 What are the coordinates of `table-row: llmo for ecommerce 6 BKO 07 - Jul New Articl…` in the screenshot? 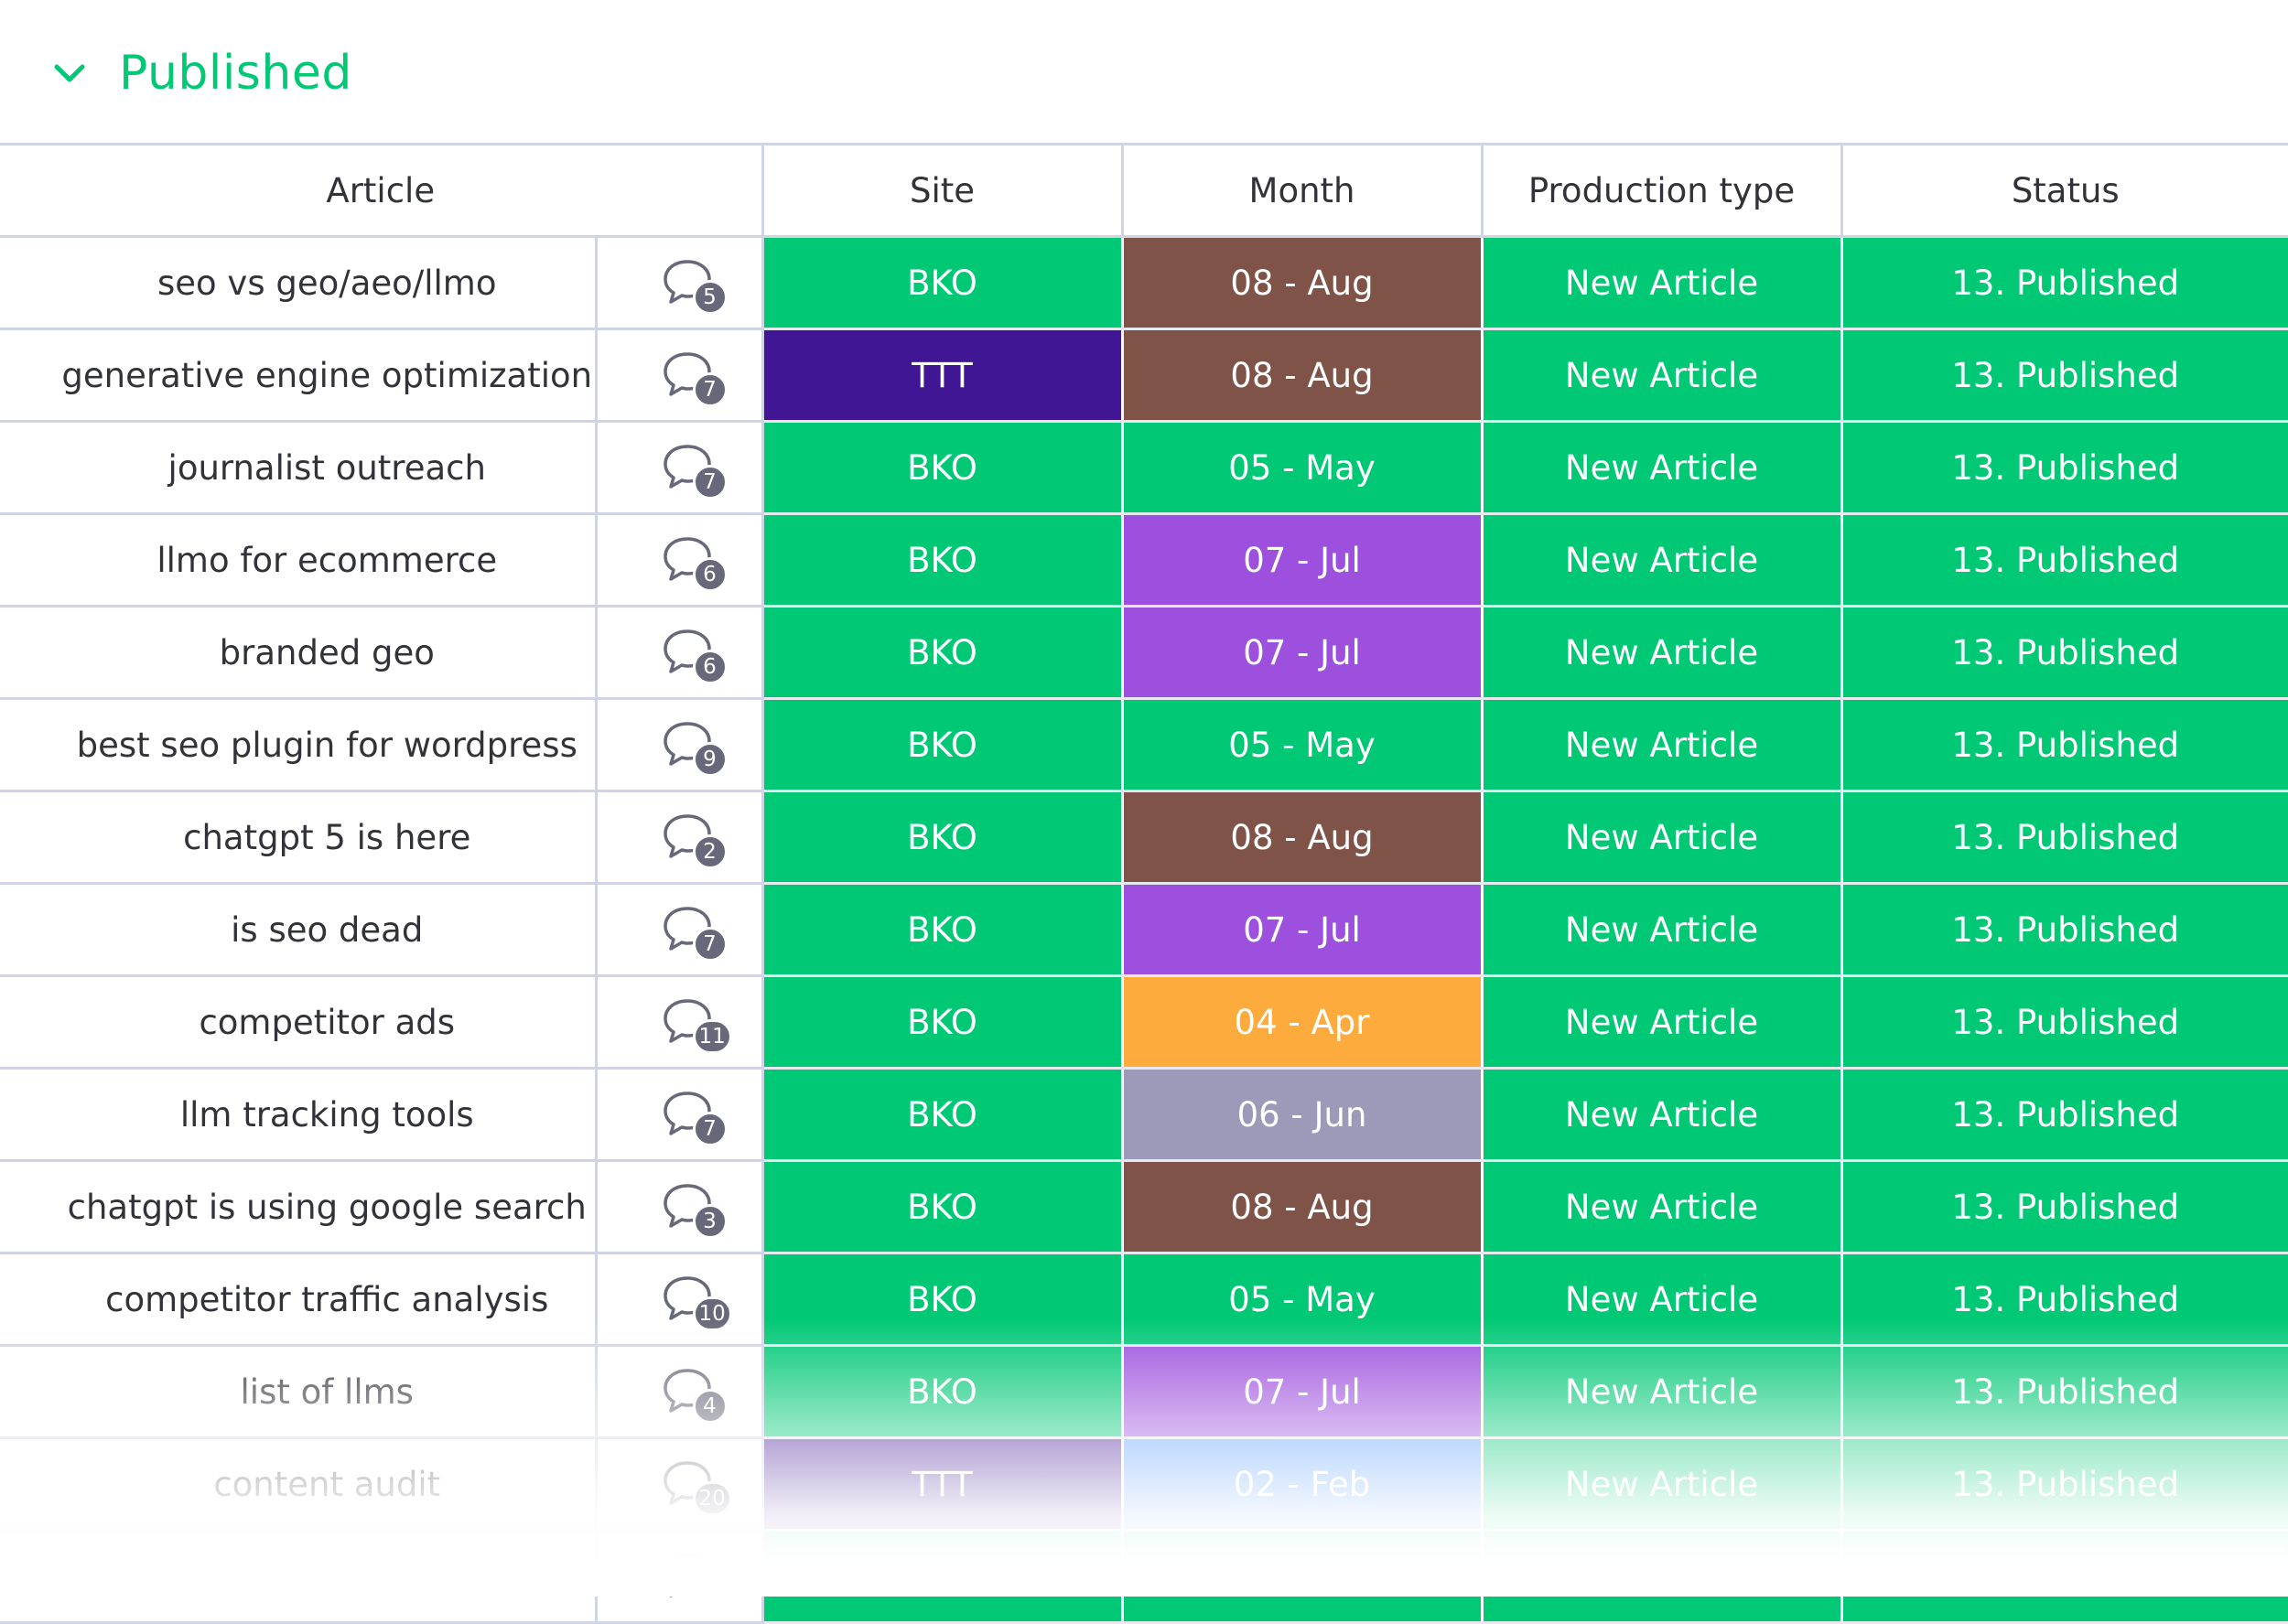 It's located at (1144, 560).